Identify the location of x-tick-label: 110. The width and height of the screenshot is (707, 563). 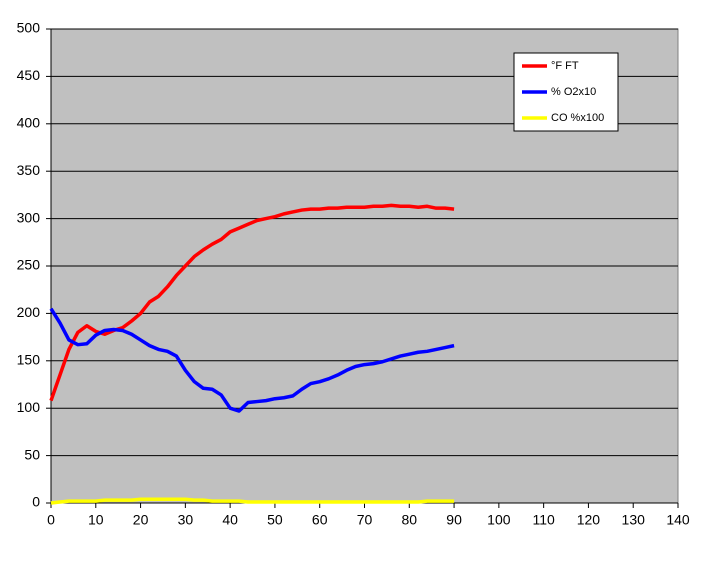
(543, 520).